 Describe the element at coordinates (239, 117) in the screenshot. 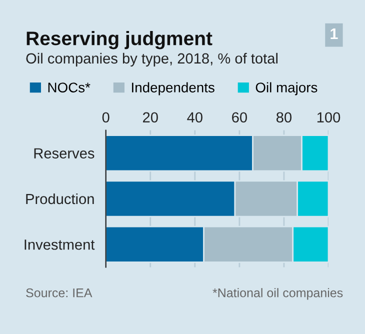

I see `x-tick-label: 60` at that location.